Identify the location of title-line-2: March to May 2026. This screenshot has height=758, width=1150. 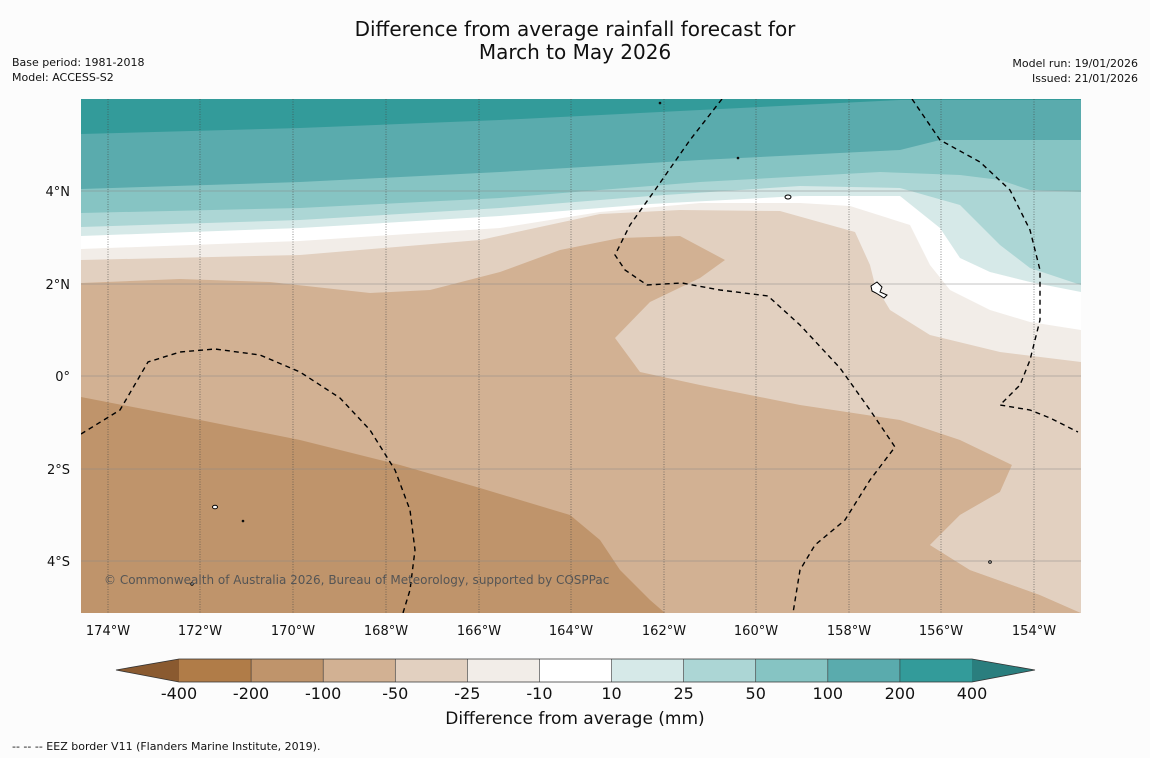
(575, 52).